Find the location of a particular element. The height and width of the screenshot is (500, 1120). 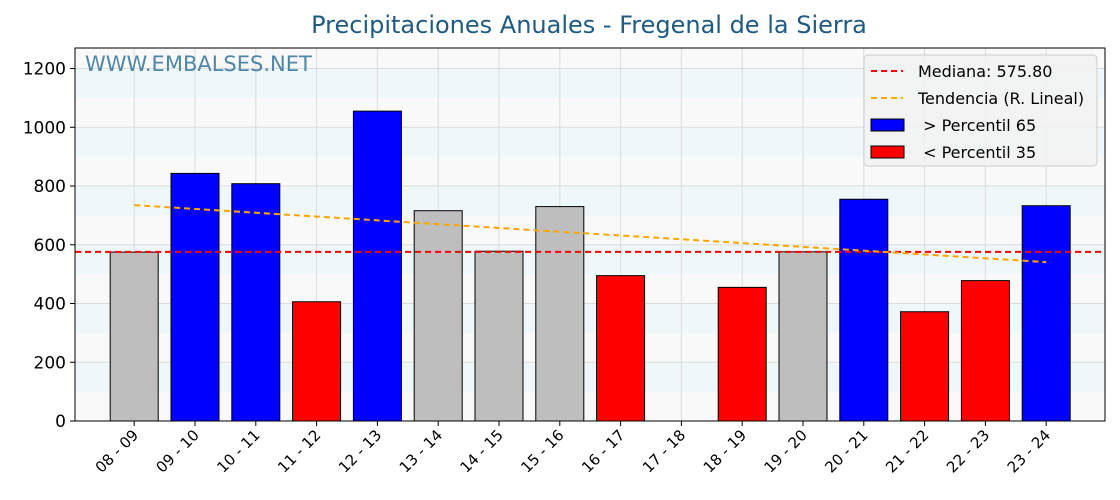

x-tick-label: 19 - 20 is located at coordinates (786, 451).